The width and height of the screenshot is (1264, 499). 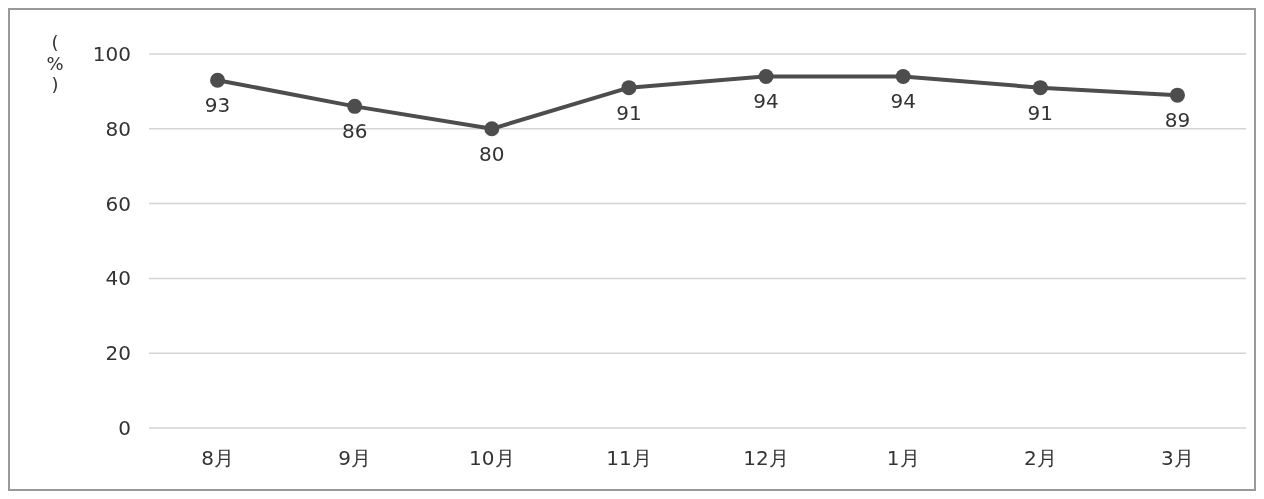 What do you see at coordinates (492, 458) in the screenshot?
I see `x-tick-label: 10月` at bounding box center [492, 458].